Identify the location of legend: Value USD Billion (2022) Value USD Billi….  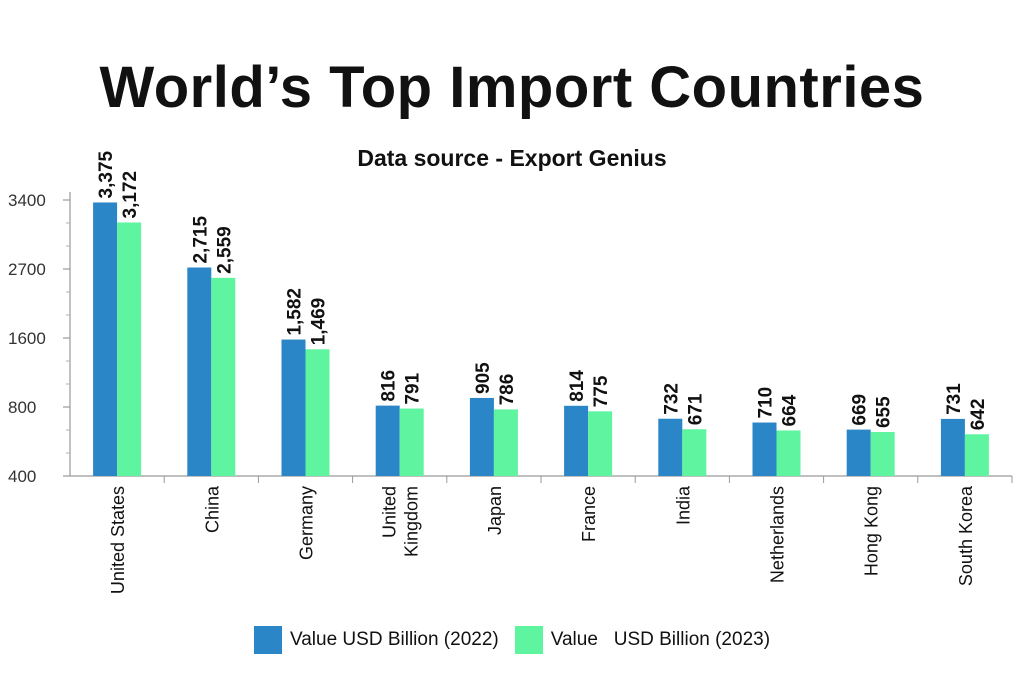
(512, 640).